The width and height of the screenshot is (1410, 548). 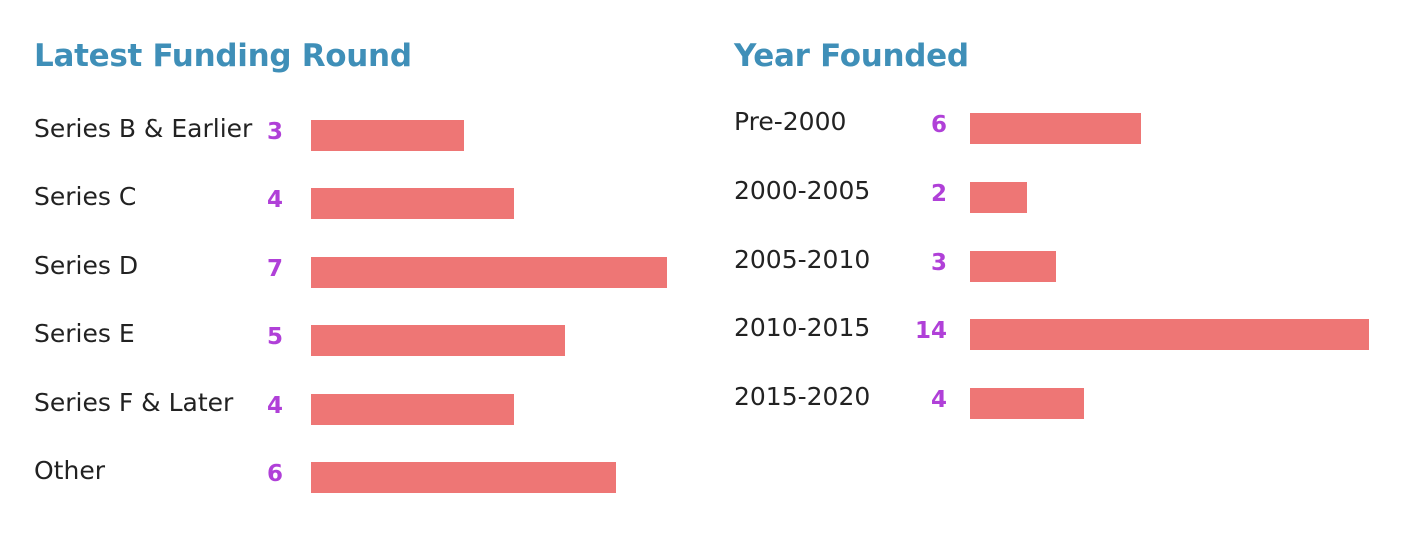 I want to click on category-label: 2010-2015, so click(x=802, y=328).